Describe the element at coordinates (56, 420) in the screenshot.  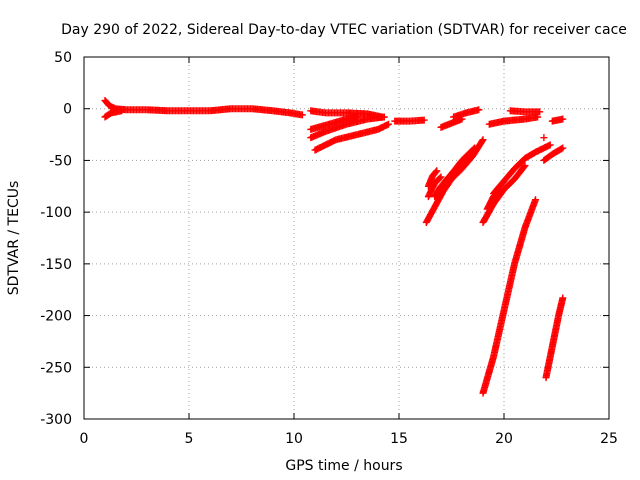
I see `y-tick-label: -300` at that location.